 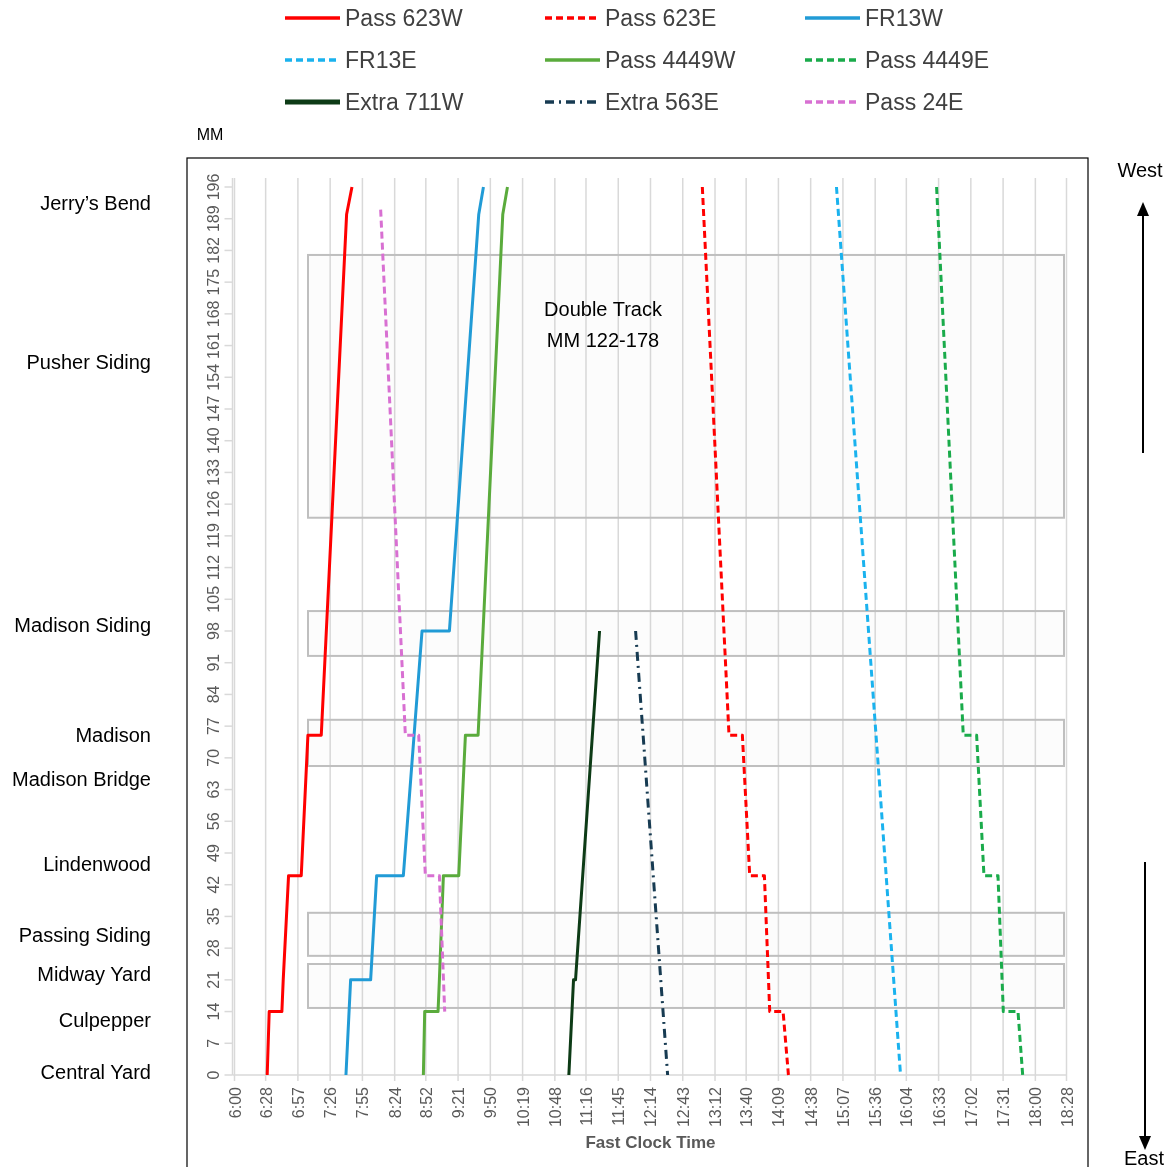 I want to click on y-tick-label: 0, so click(x=213, y=1075).